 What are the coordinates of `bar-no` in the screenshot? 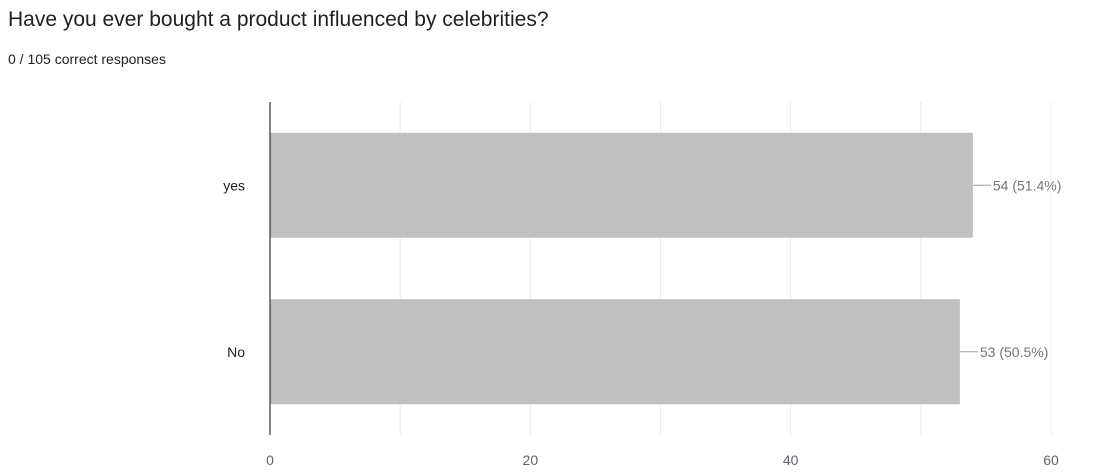 It's located at (615, 352).